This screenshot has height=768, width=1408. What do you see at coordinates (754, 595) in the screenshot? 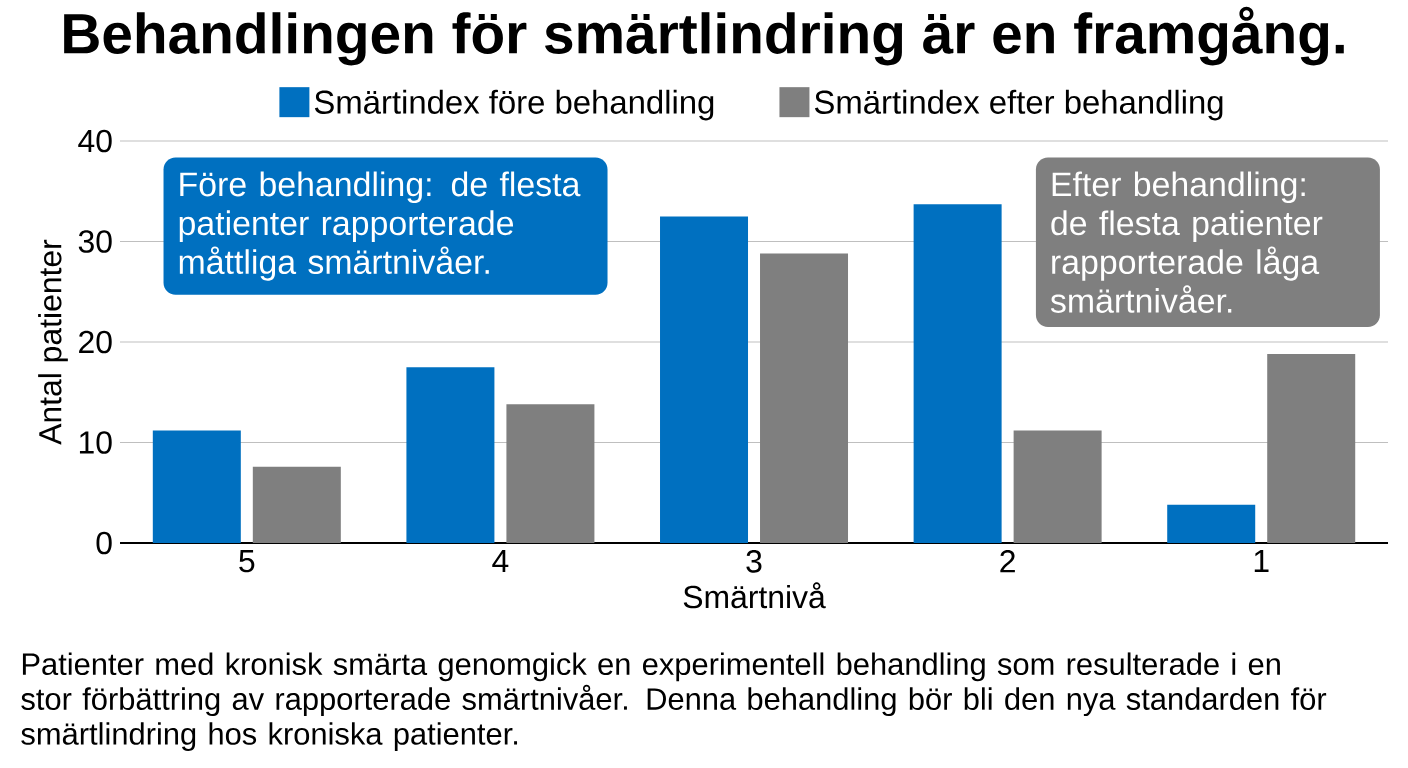
I see `x-axis-title: Smärtnivå` at bounding box center [754, 595].